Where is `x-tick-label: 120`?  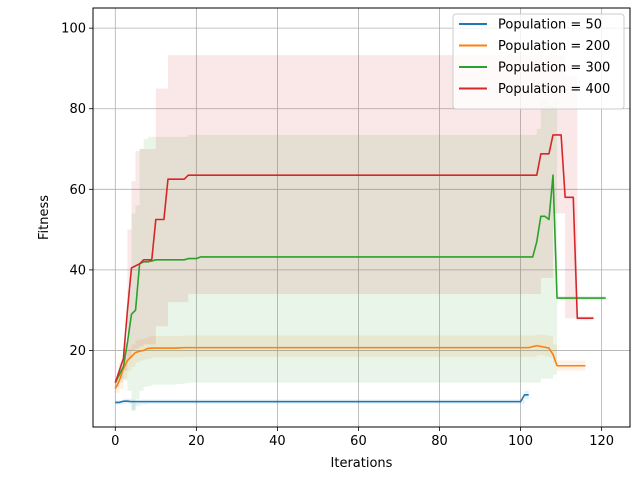 x-tick-label: 120 is located at coordinates (601, 441).